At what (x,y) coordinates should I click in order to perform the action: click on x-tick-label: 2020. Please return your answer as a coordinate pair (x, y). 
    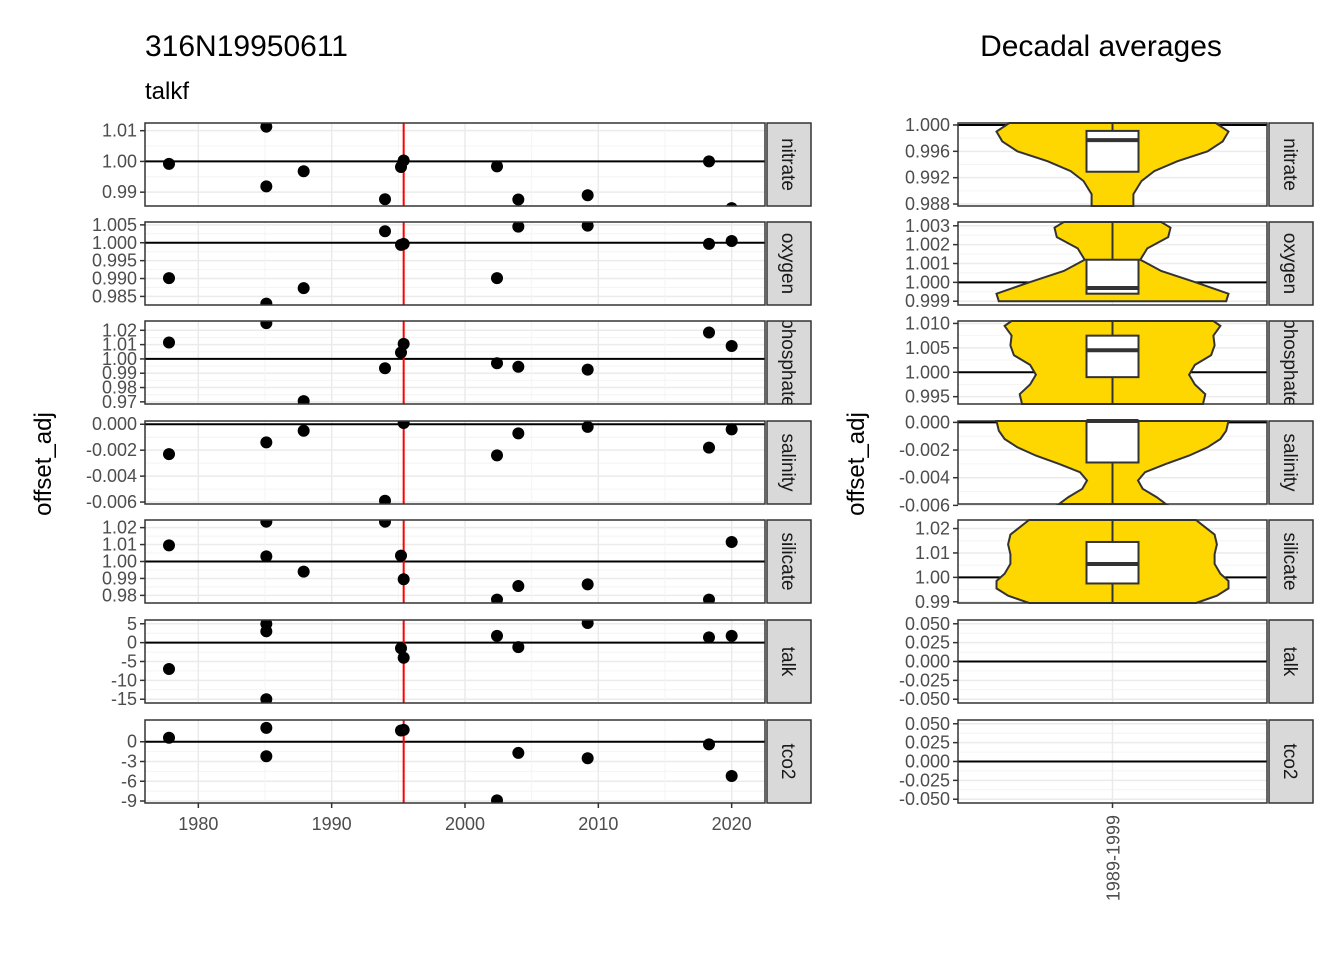
    Looking at the image, I should click on (732, 824).